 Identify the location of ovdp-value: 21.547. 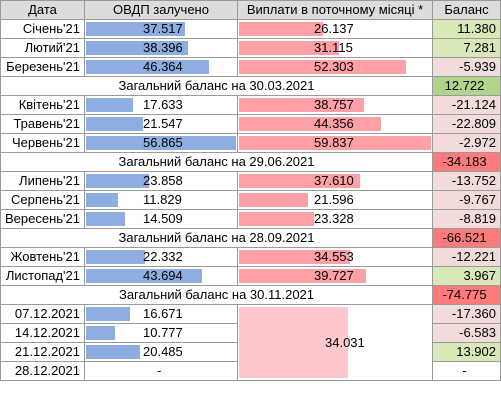
(163, 123).